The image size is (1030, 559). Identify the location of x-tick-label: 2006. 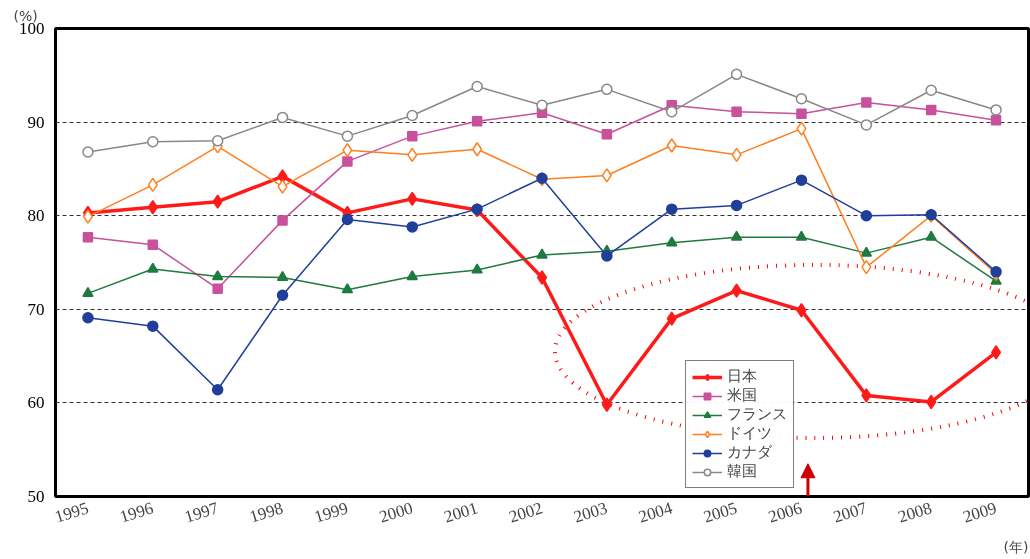
(785, 512).